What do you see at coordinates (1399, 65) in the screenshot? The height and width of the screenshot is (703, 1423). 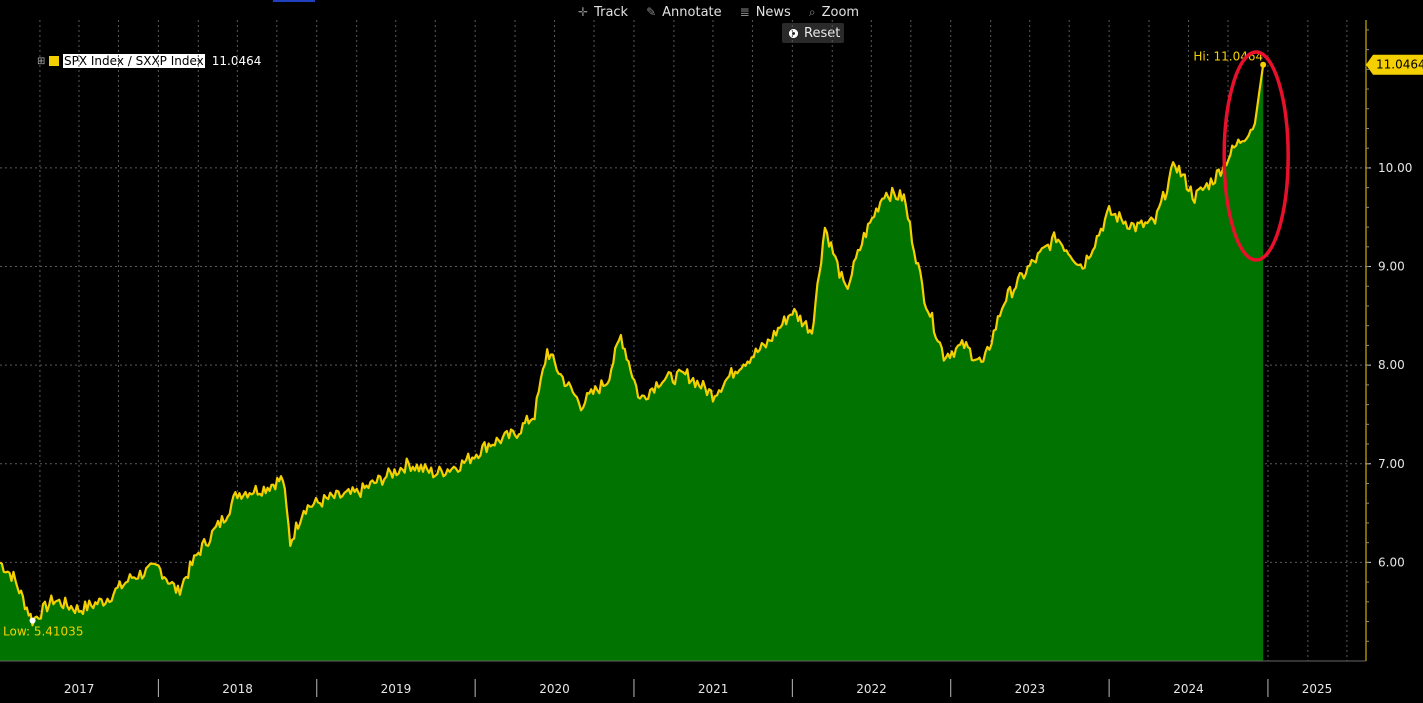 I see `price-tag-label: 11.0464` at bounding box center [1399, 65].